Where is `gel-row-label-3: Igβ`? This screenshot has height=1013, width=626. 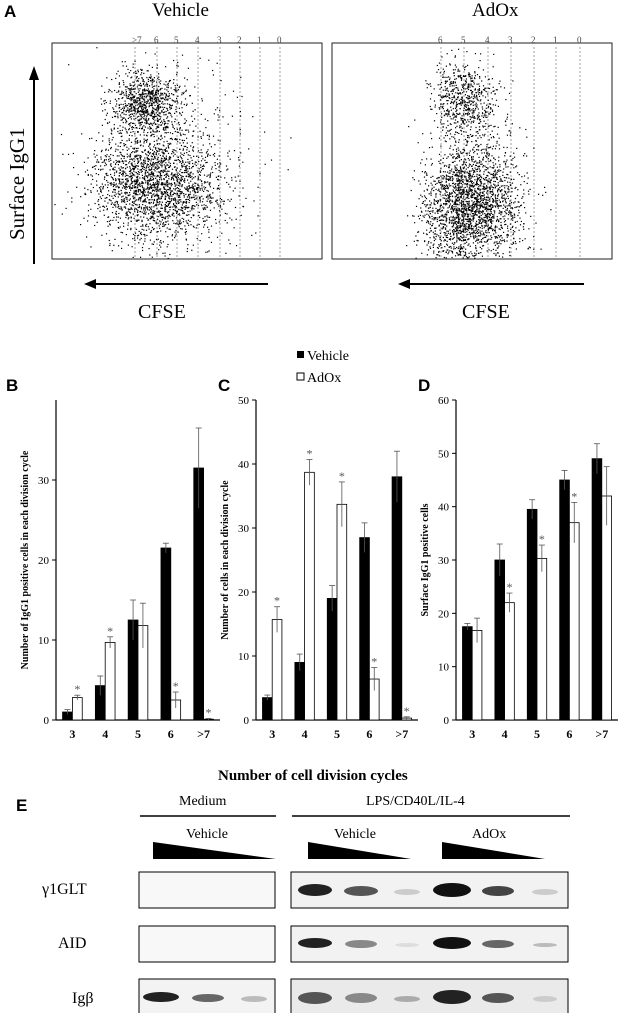 gel-row-label-3: Igβ is located at coordinates (82, 998).